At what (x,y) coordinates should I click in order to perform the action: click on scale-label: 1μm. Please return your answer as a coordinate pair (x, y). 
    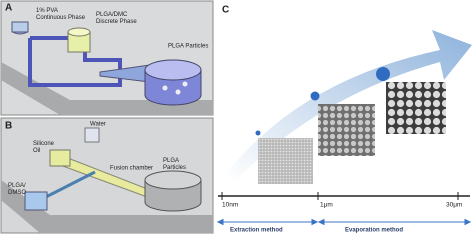
    Looking at the image, I should click on (326, 205).